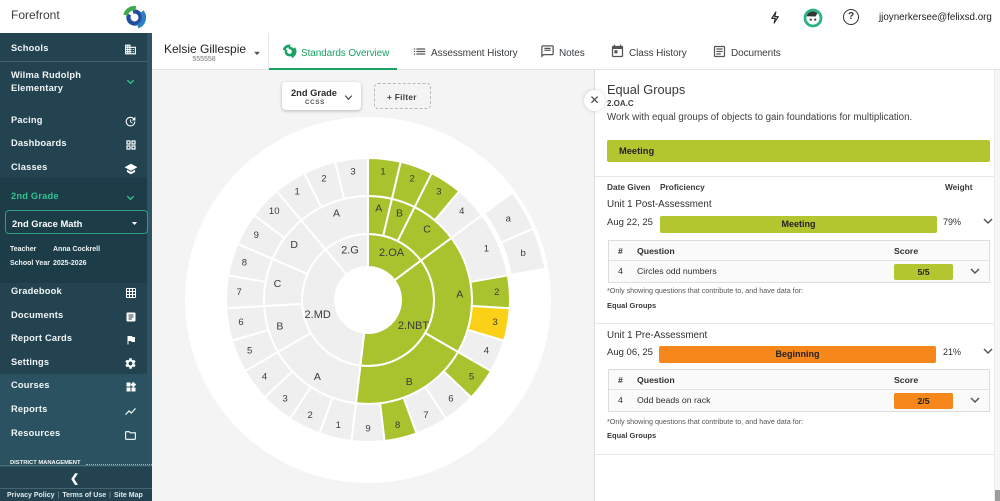  I want to click on svg-text: D, so click(294, 245).